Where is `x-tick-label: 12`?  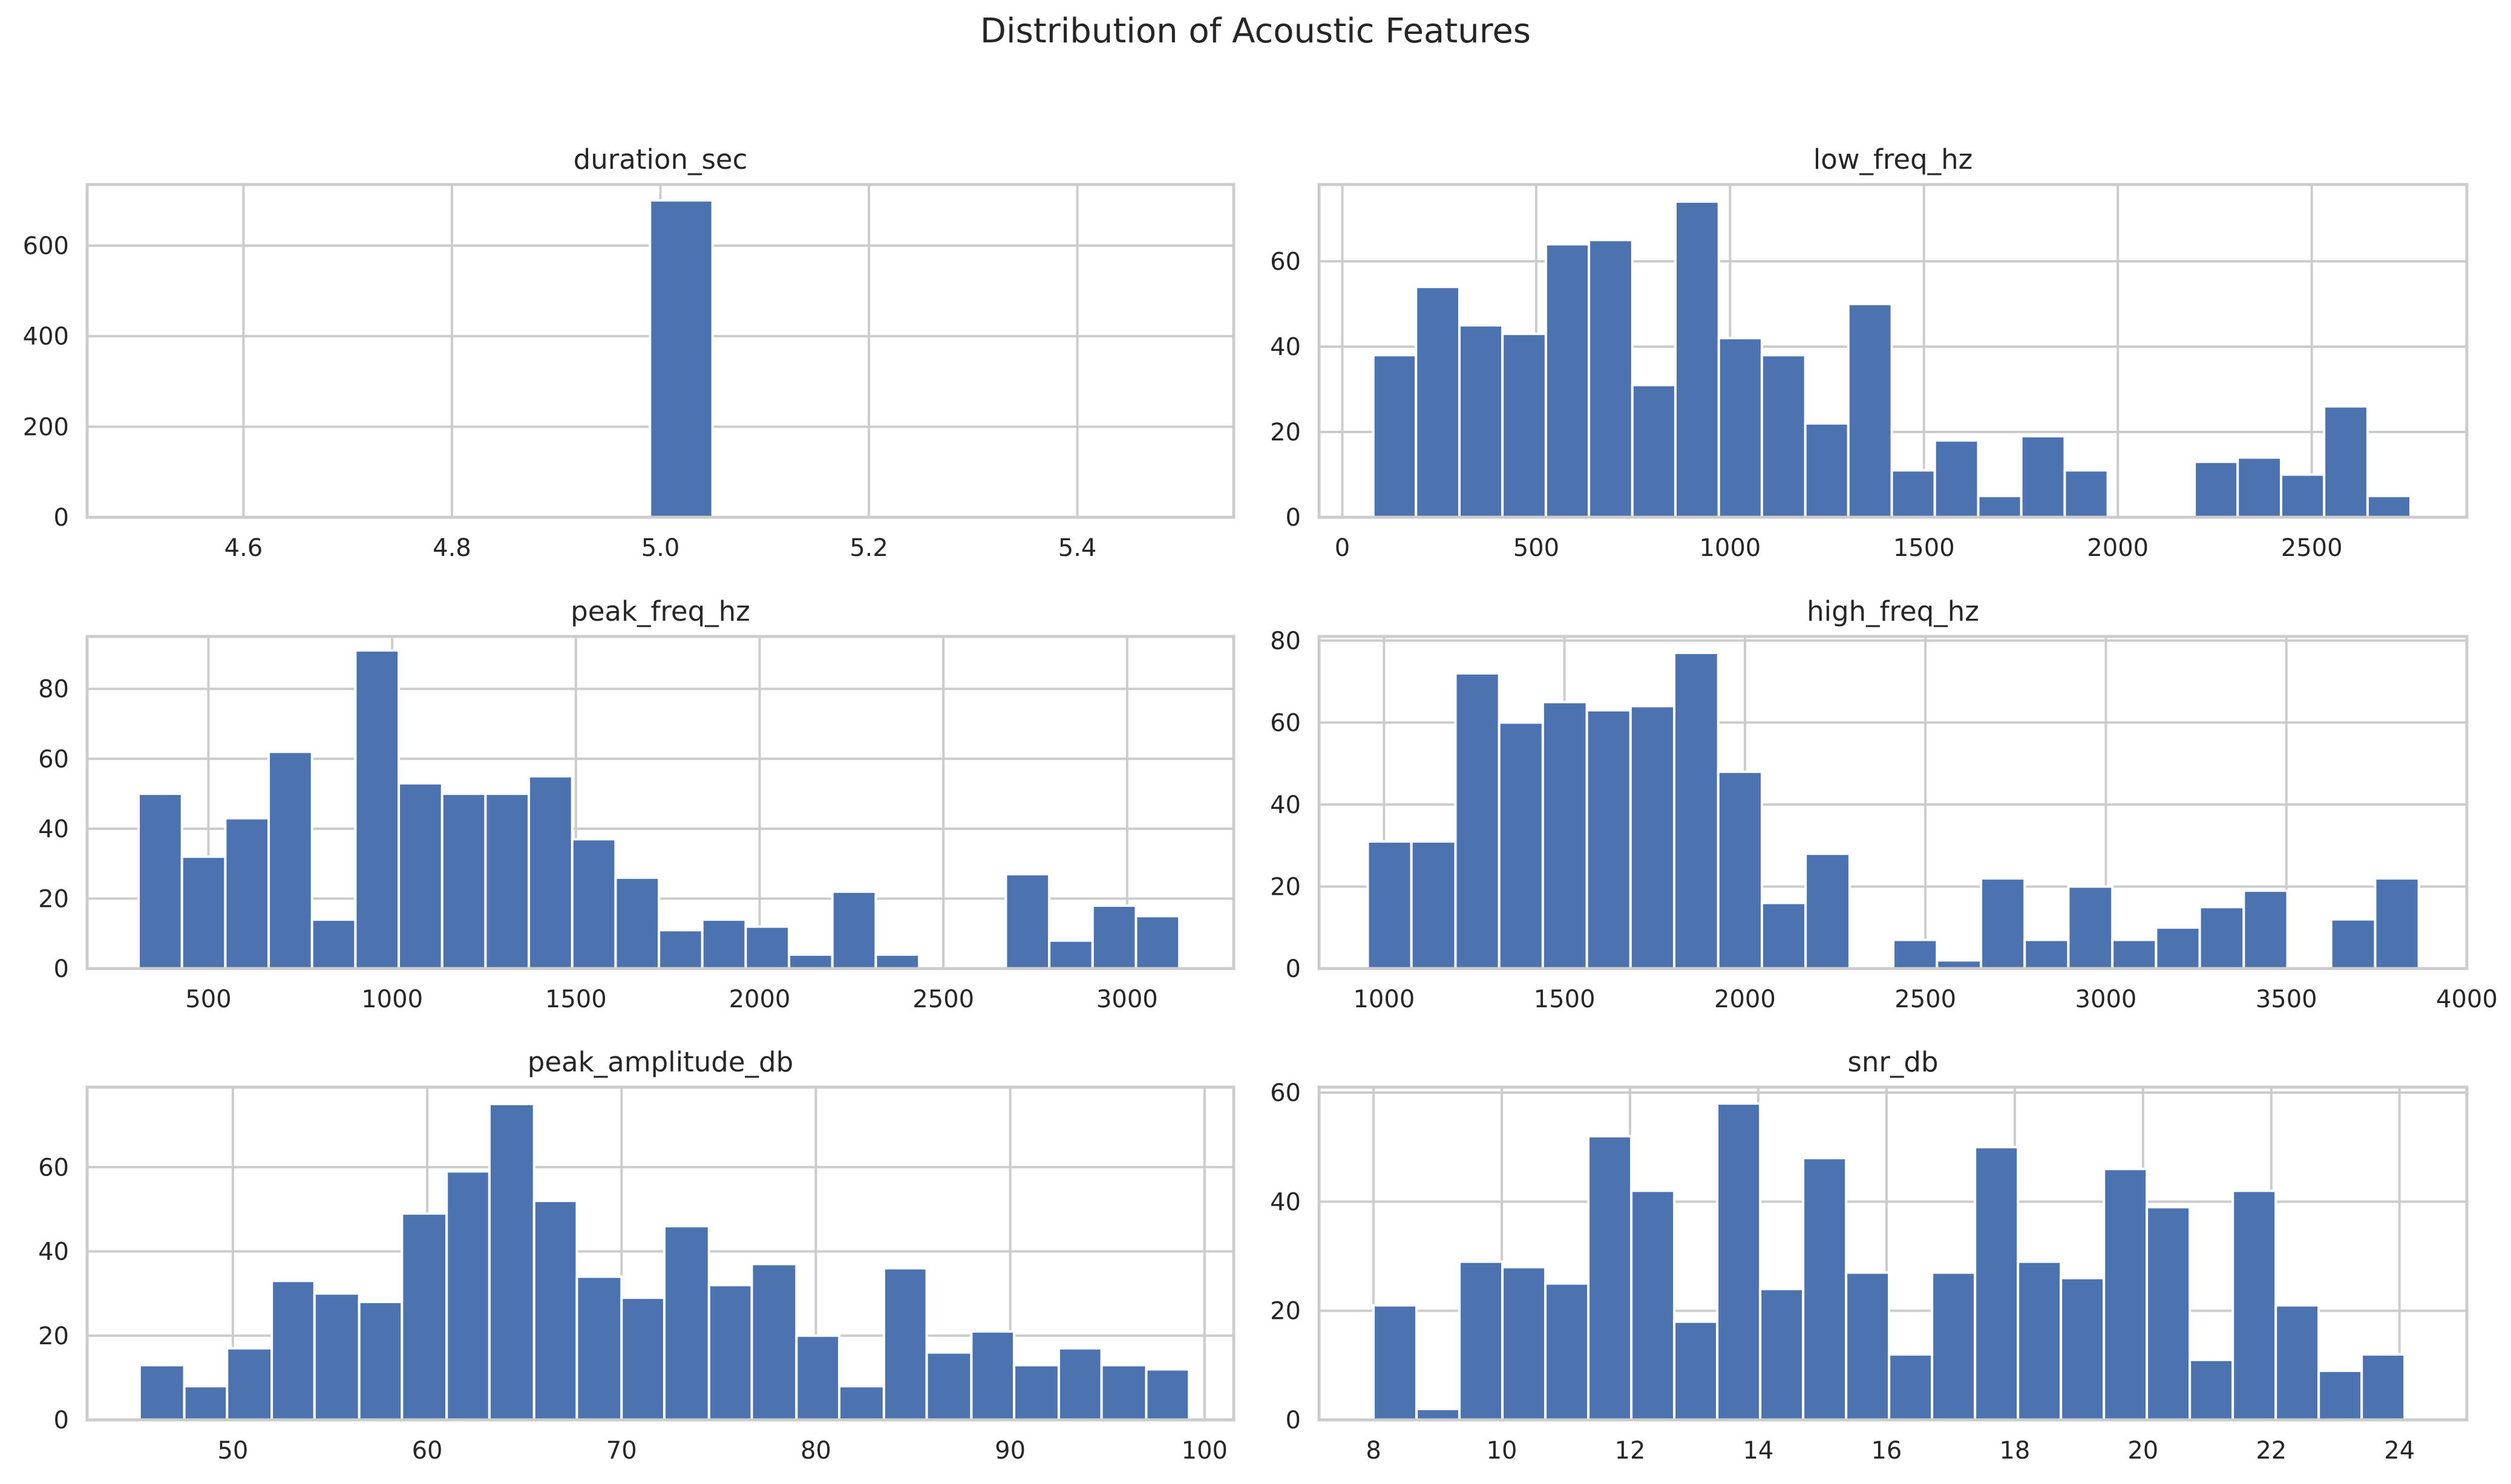 x-tick-label: 12 is located at coordinates (1631, 1451).